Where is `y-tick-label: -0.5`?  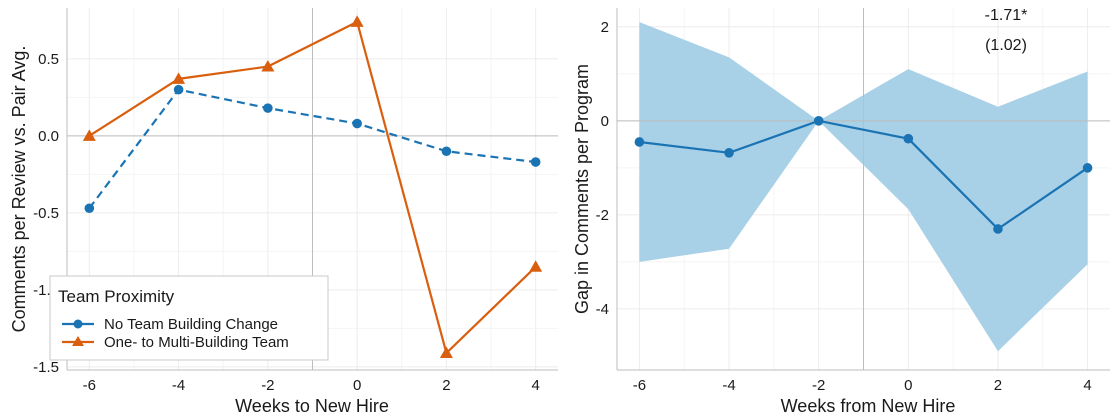 y-tick-label: -0.5 is located at coordinates (46, 213).